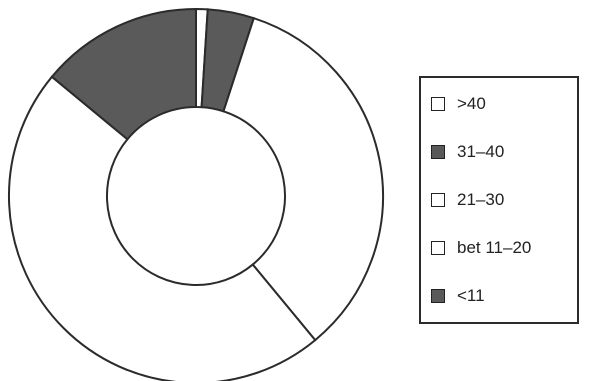 The image size is (592, 381). What do you see at coordinates (438, 296) in the screenshot?
I see `legend-swatch-lt11` at bounding box center [438, 296].